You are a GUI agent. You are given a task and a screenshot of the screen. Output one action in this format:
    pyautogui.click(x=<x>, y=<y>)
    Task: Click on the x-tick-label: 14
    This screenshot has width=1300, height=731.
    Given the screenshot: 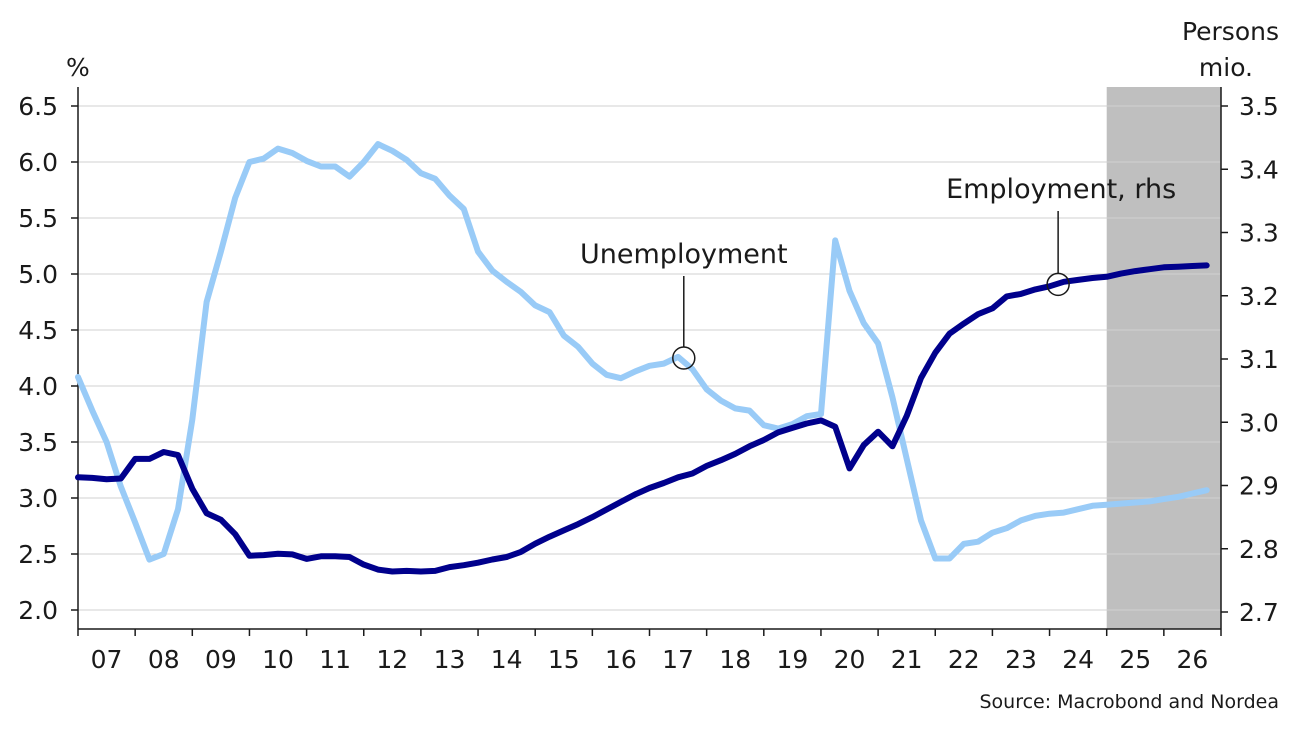 What is the action you would take?
    pyautogui.click(x=507, y=659)
    